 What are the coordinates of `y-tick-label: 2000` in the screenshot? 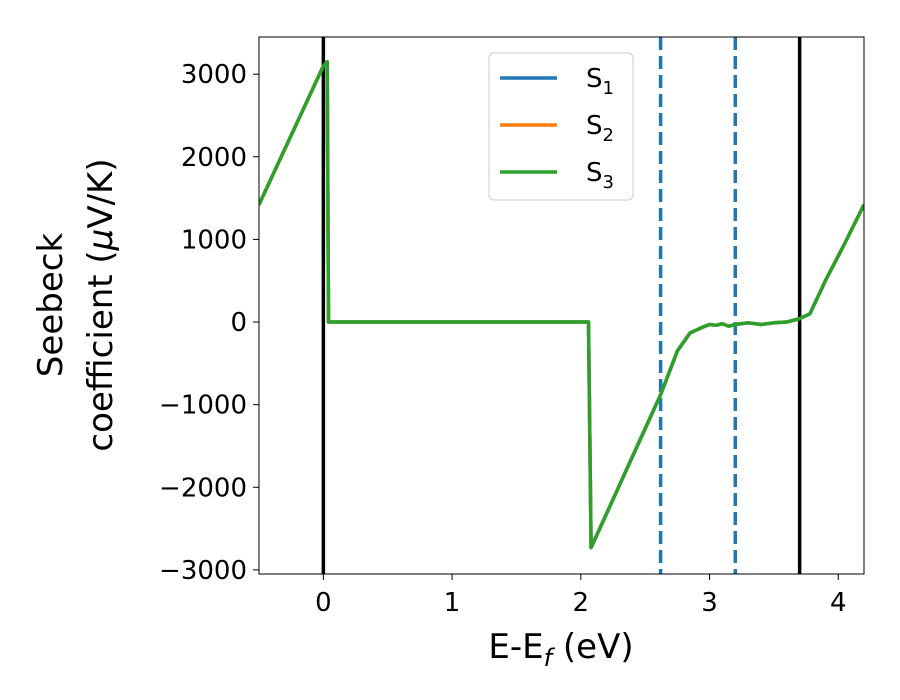 It's located at (214, 158).